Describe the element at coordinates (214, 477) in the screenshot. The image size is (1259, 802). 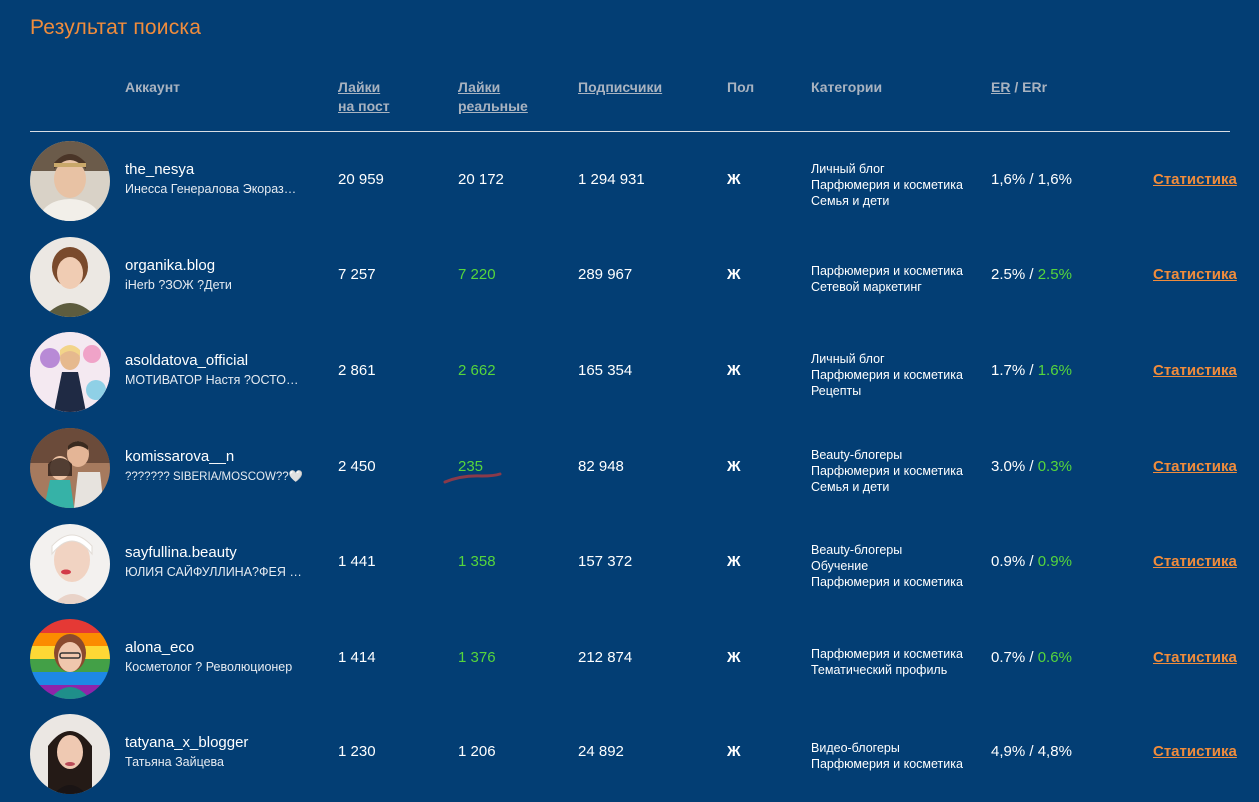
I see `account-description: ??????? SIBERIA/MOSCOW??🤍` at that location.